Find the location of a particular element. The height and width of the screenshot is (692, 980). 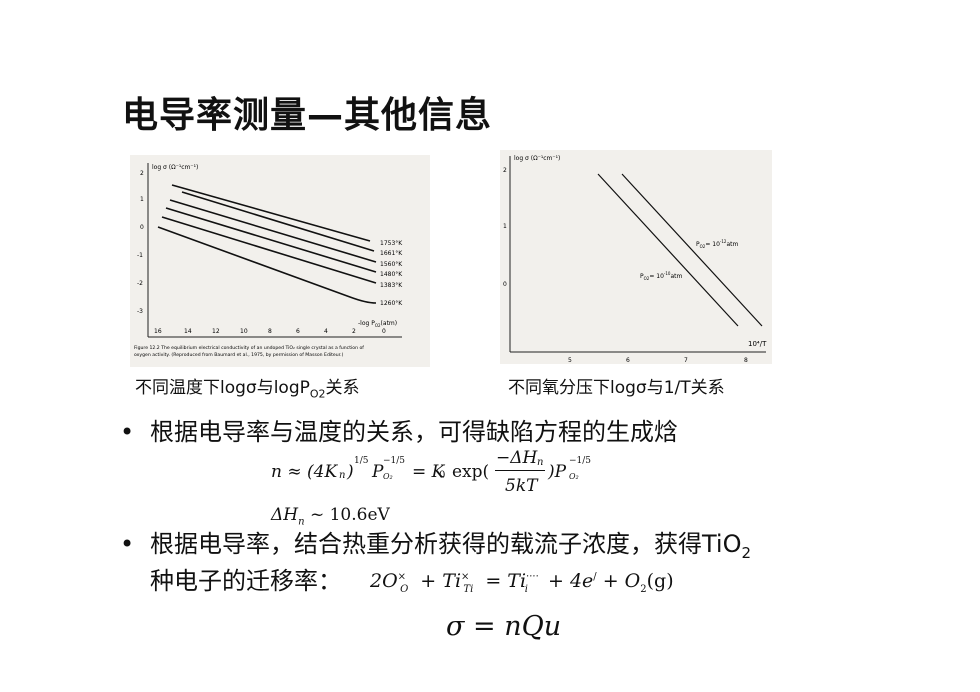

equation-formation-enthalpy: ΔHn ~ 10.6eV is located at coordinates (330, 516).